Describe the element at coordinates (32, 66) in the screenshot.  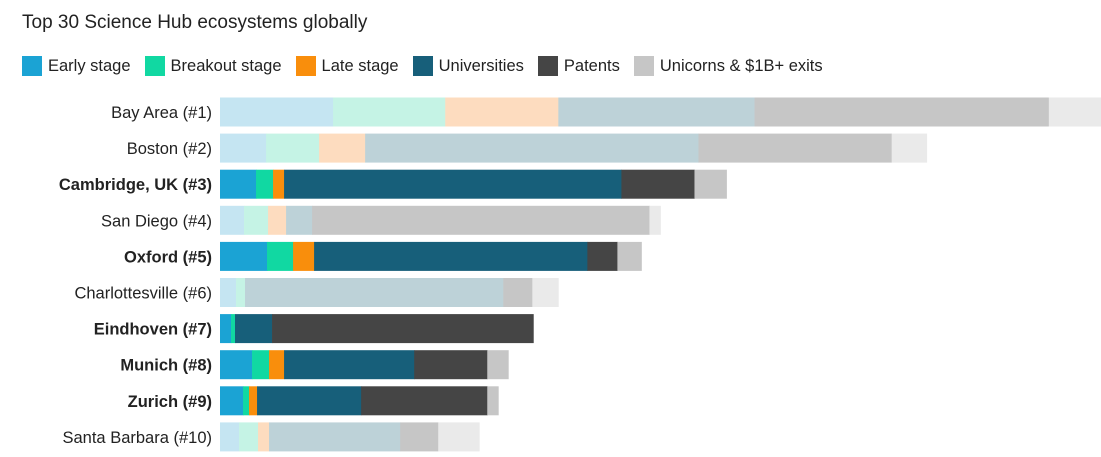
I see `legend-swatch-early-stage` at that location.